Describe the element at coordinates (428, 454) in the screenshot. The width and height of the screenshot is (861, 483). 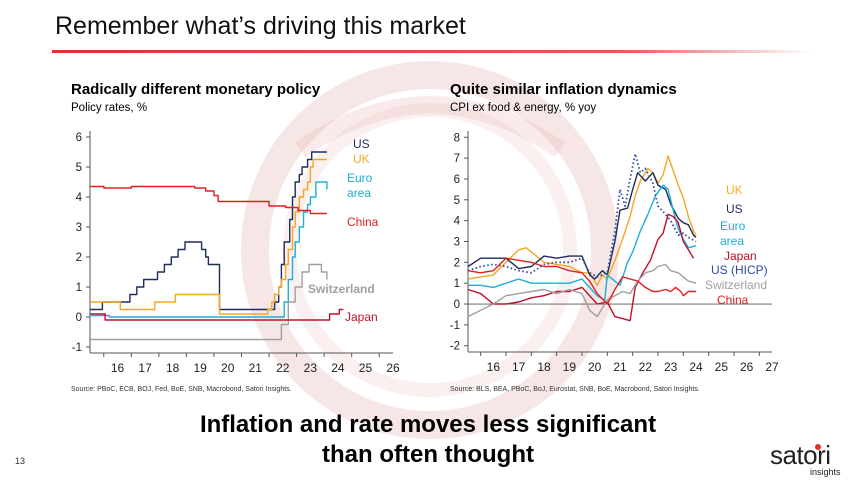
I see `headline-line-2: than often thought` at that location.